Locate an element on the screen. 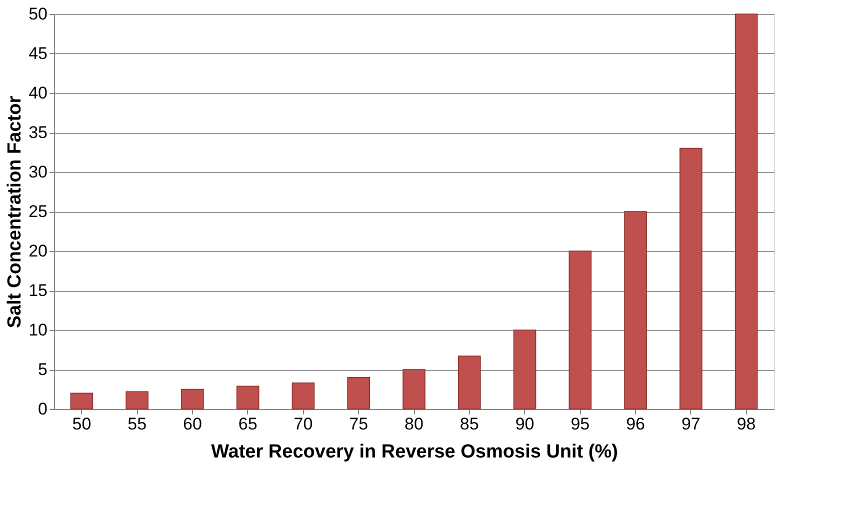  y-tick-label: 5 is located at coordinates (43, 369).